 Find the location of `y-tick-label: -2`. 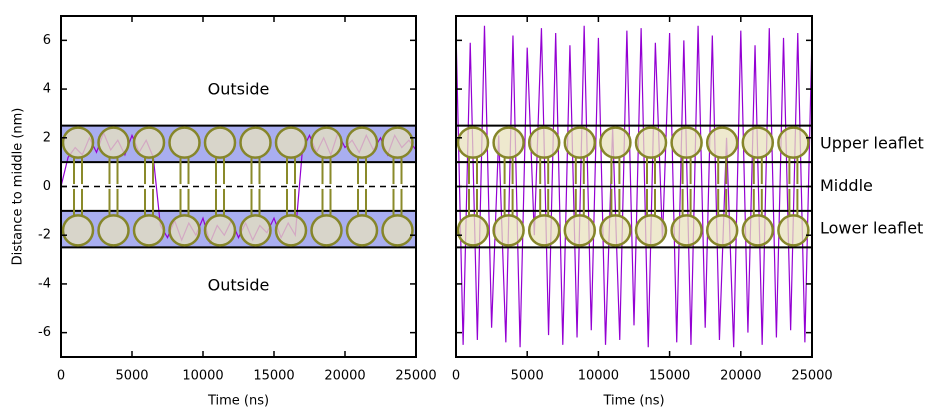

y-tick-label: -2 is located at coordinates (44, 235).